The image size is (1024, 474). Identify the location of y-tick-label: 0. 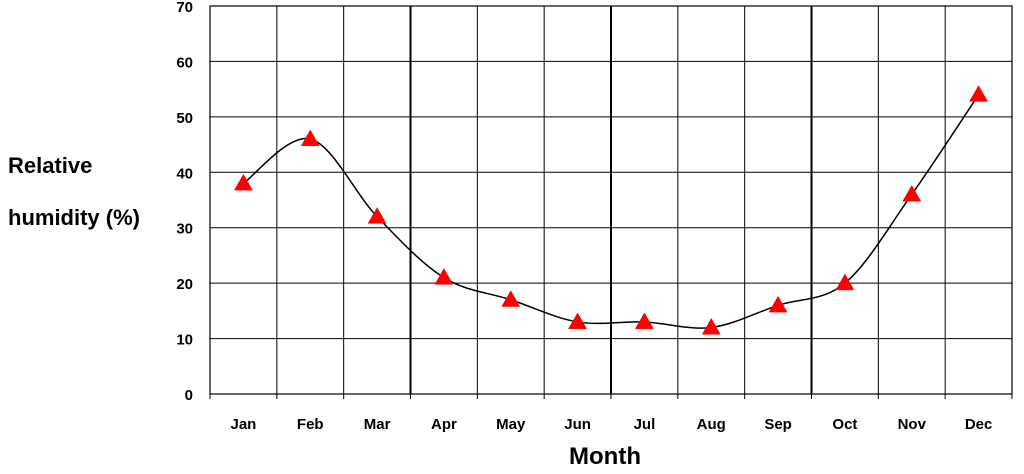
(189, 395).